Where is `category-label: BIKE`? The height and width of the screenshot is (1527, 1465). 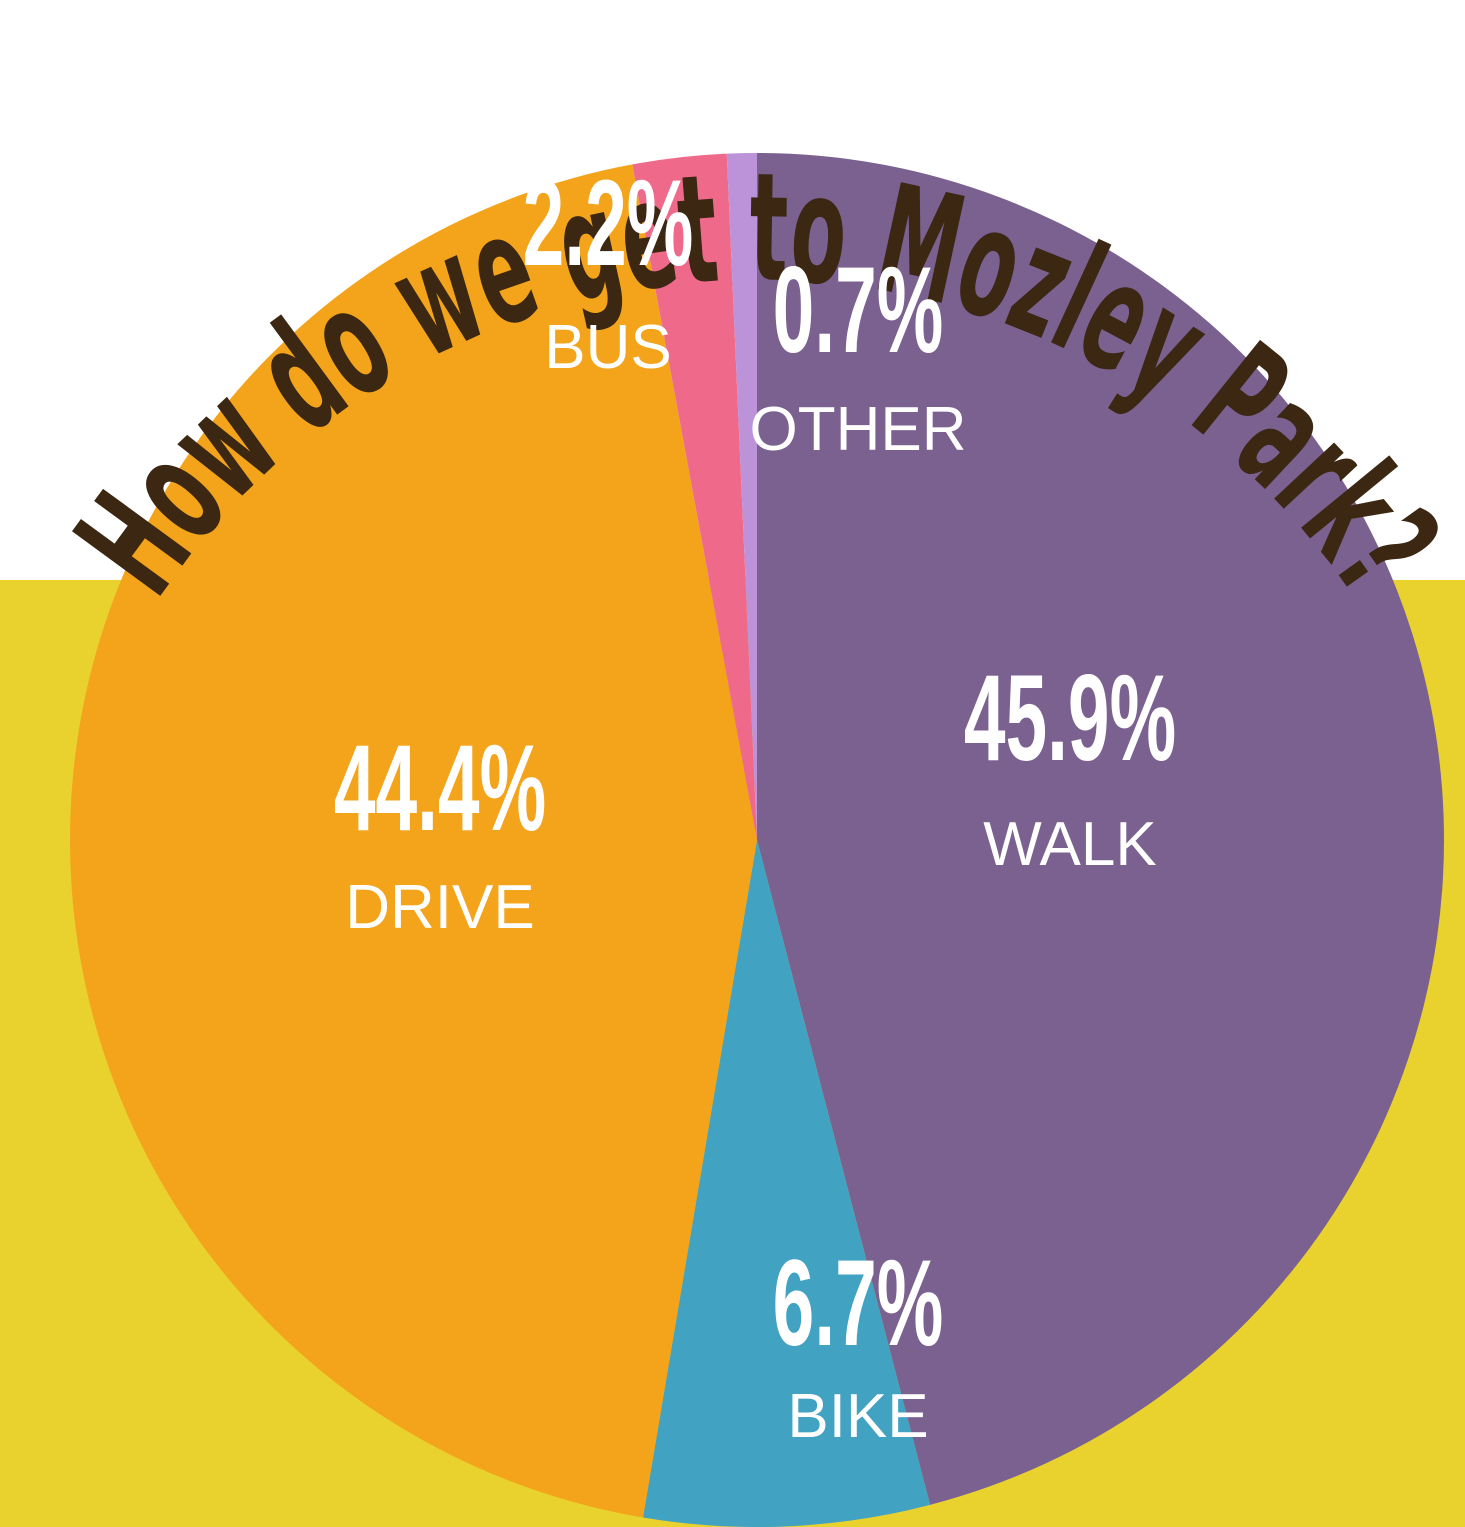
category-label: BIKE is located at coordinates (857, 1416).